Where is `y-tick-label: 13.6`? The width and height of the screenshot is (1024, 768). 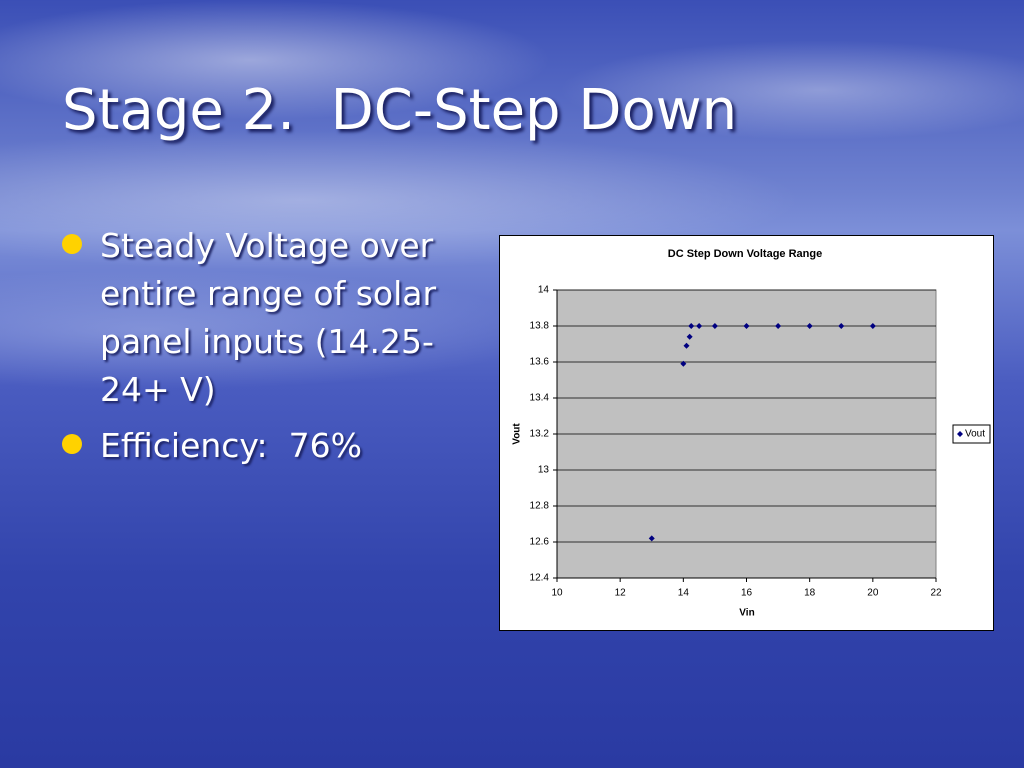
y-tick-label: 13.6 is located at coordinates (540, 362).